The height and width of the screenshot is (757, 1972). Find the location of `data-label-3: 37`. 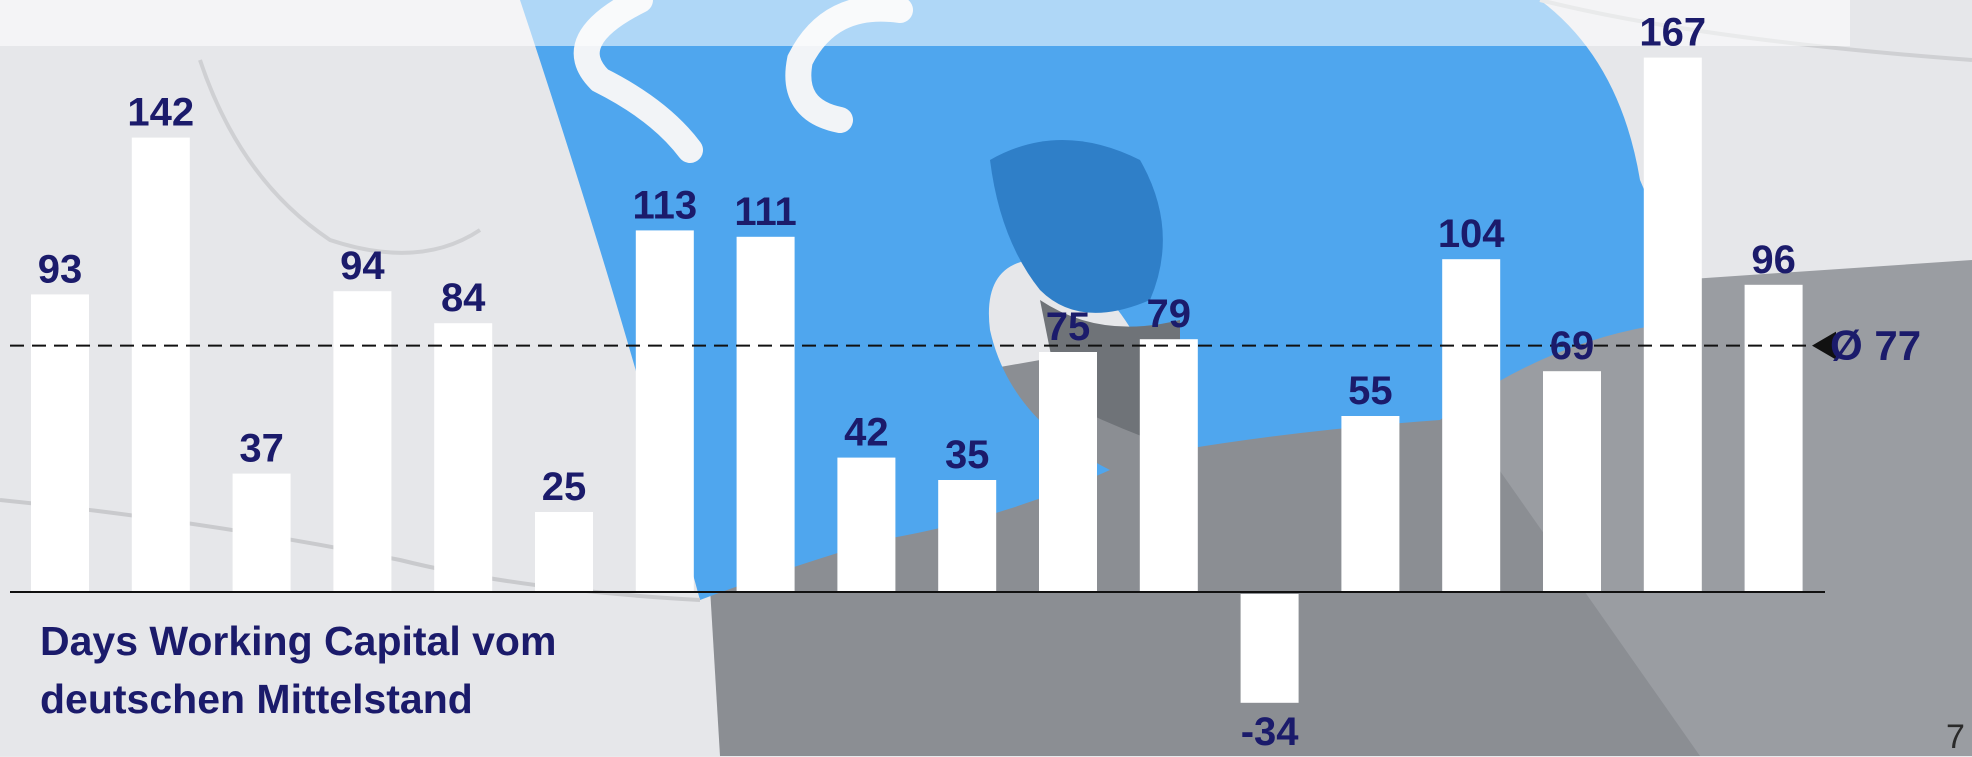

data-label-3: 37 is located at coordinates (261, 449).